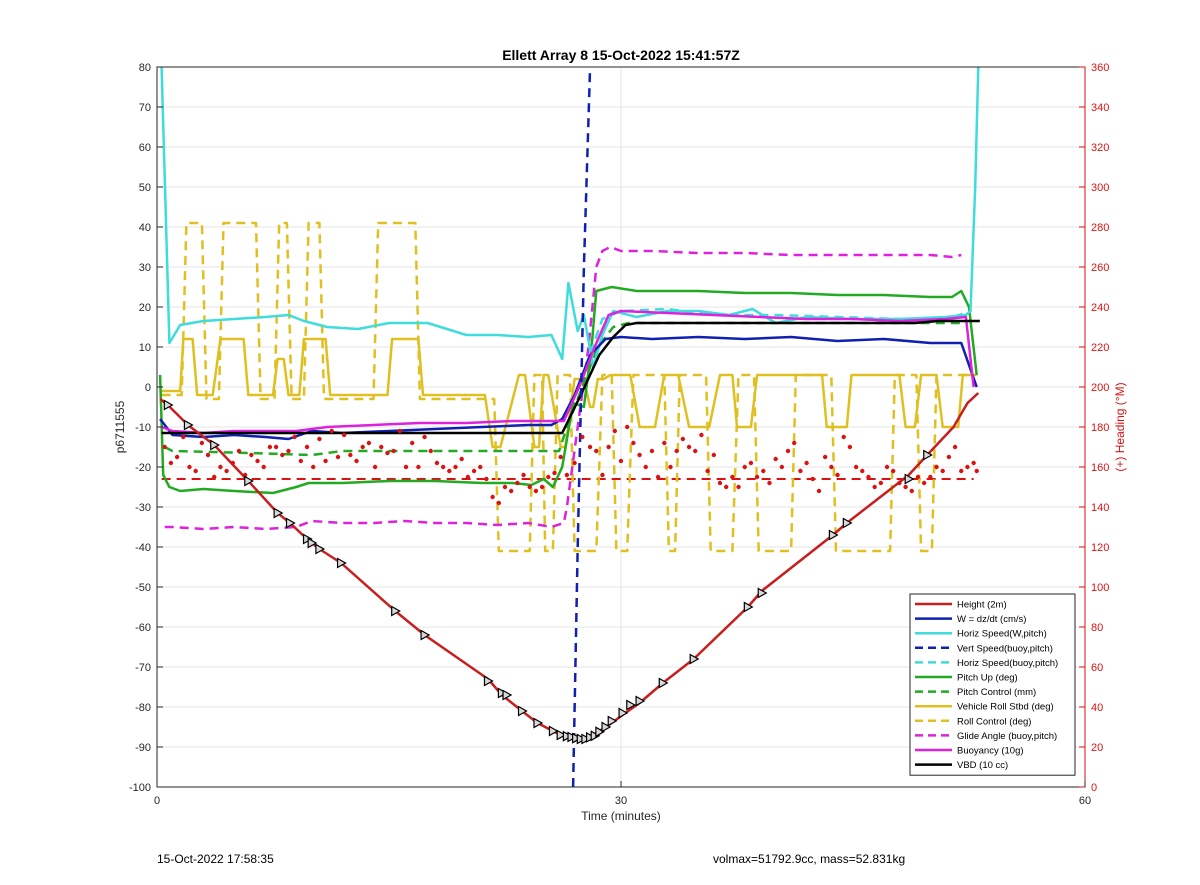 This screenshot has width=1200, height=885. I want to click on y-tick-label: 50, so click(145, 188).